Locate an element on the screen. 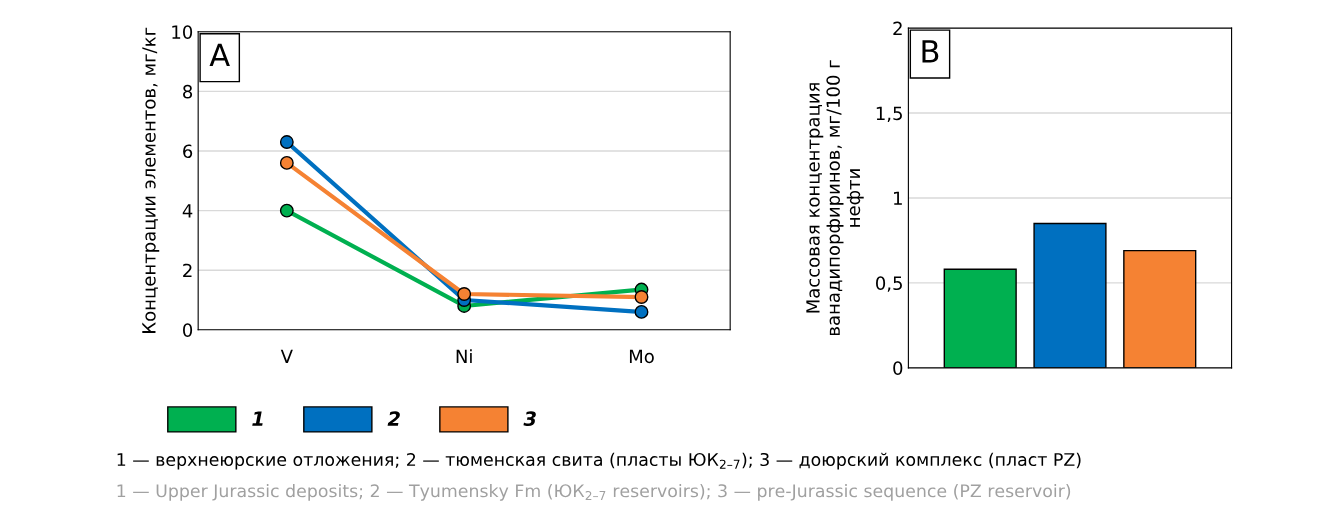 The image size is (1330, 521). chart-title: B is located at coordinates (930, 51).